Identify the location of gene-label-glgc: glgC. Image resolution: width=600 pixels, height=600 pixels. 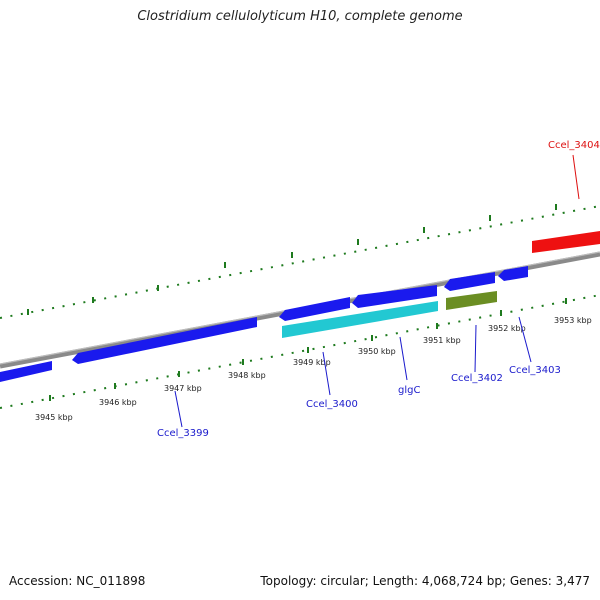
(409, 390).